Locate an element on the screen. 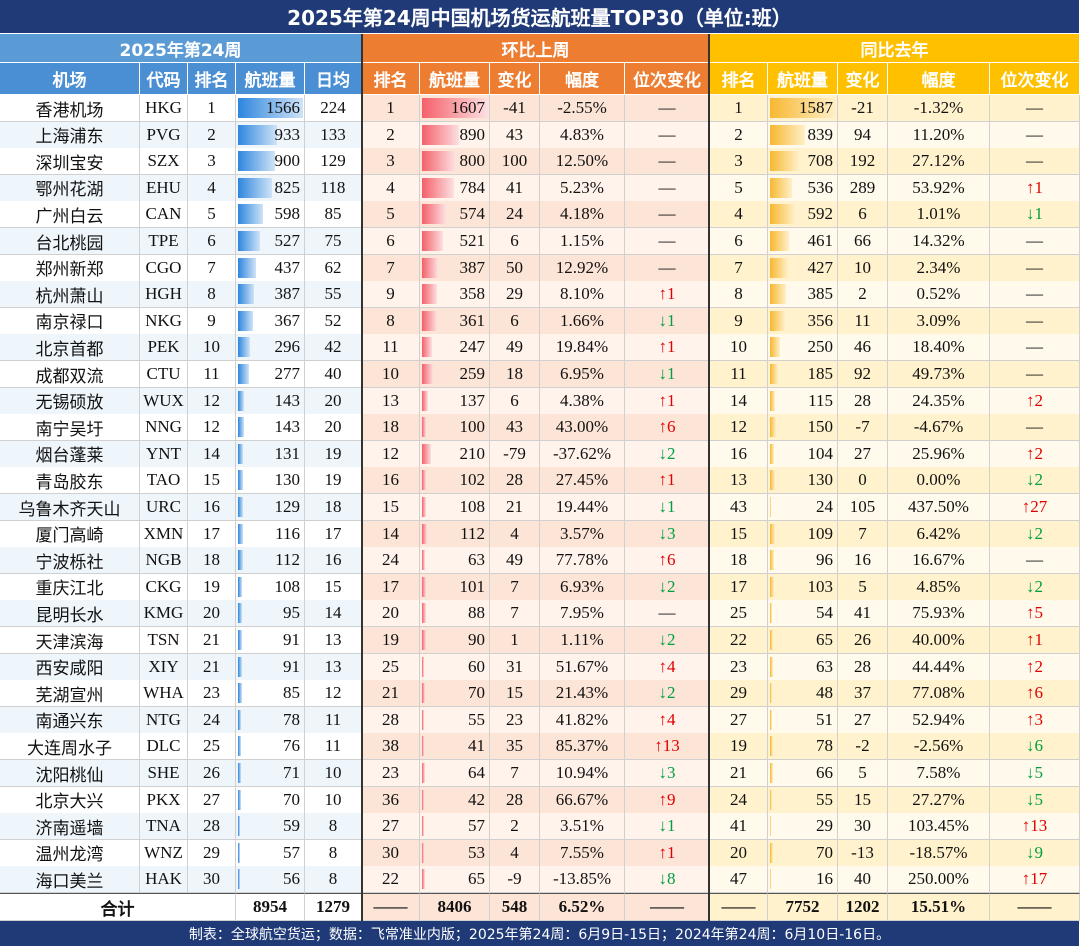 This screenshot has height=947, width=1080. cell: 6.95% is located at coordinates (582, 375).